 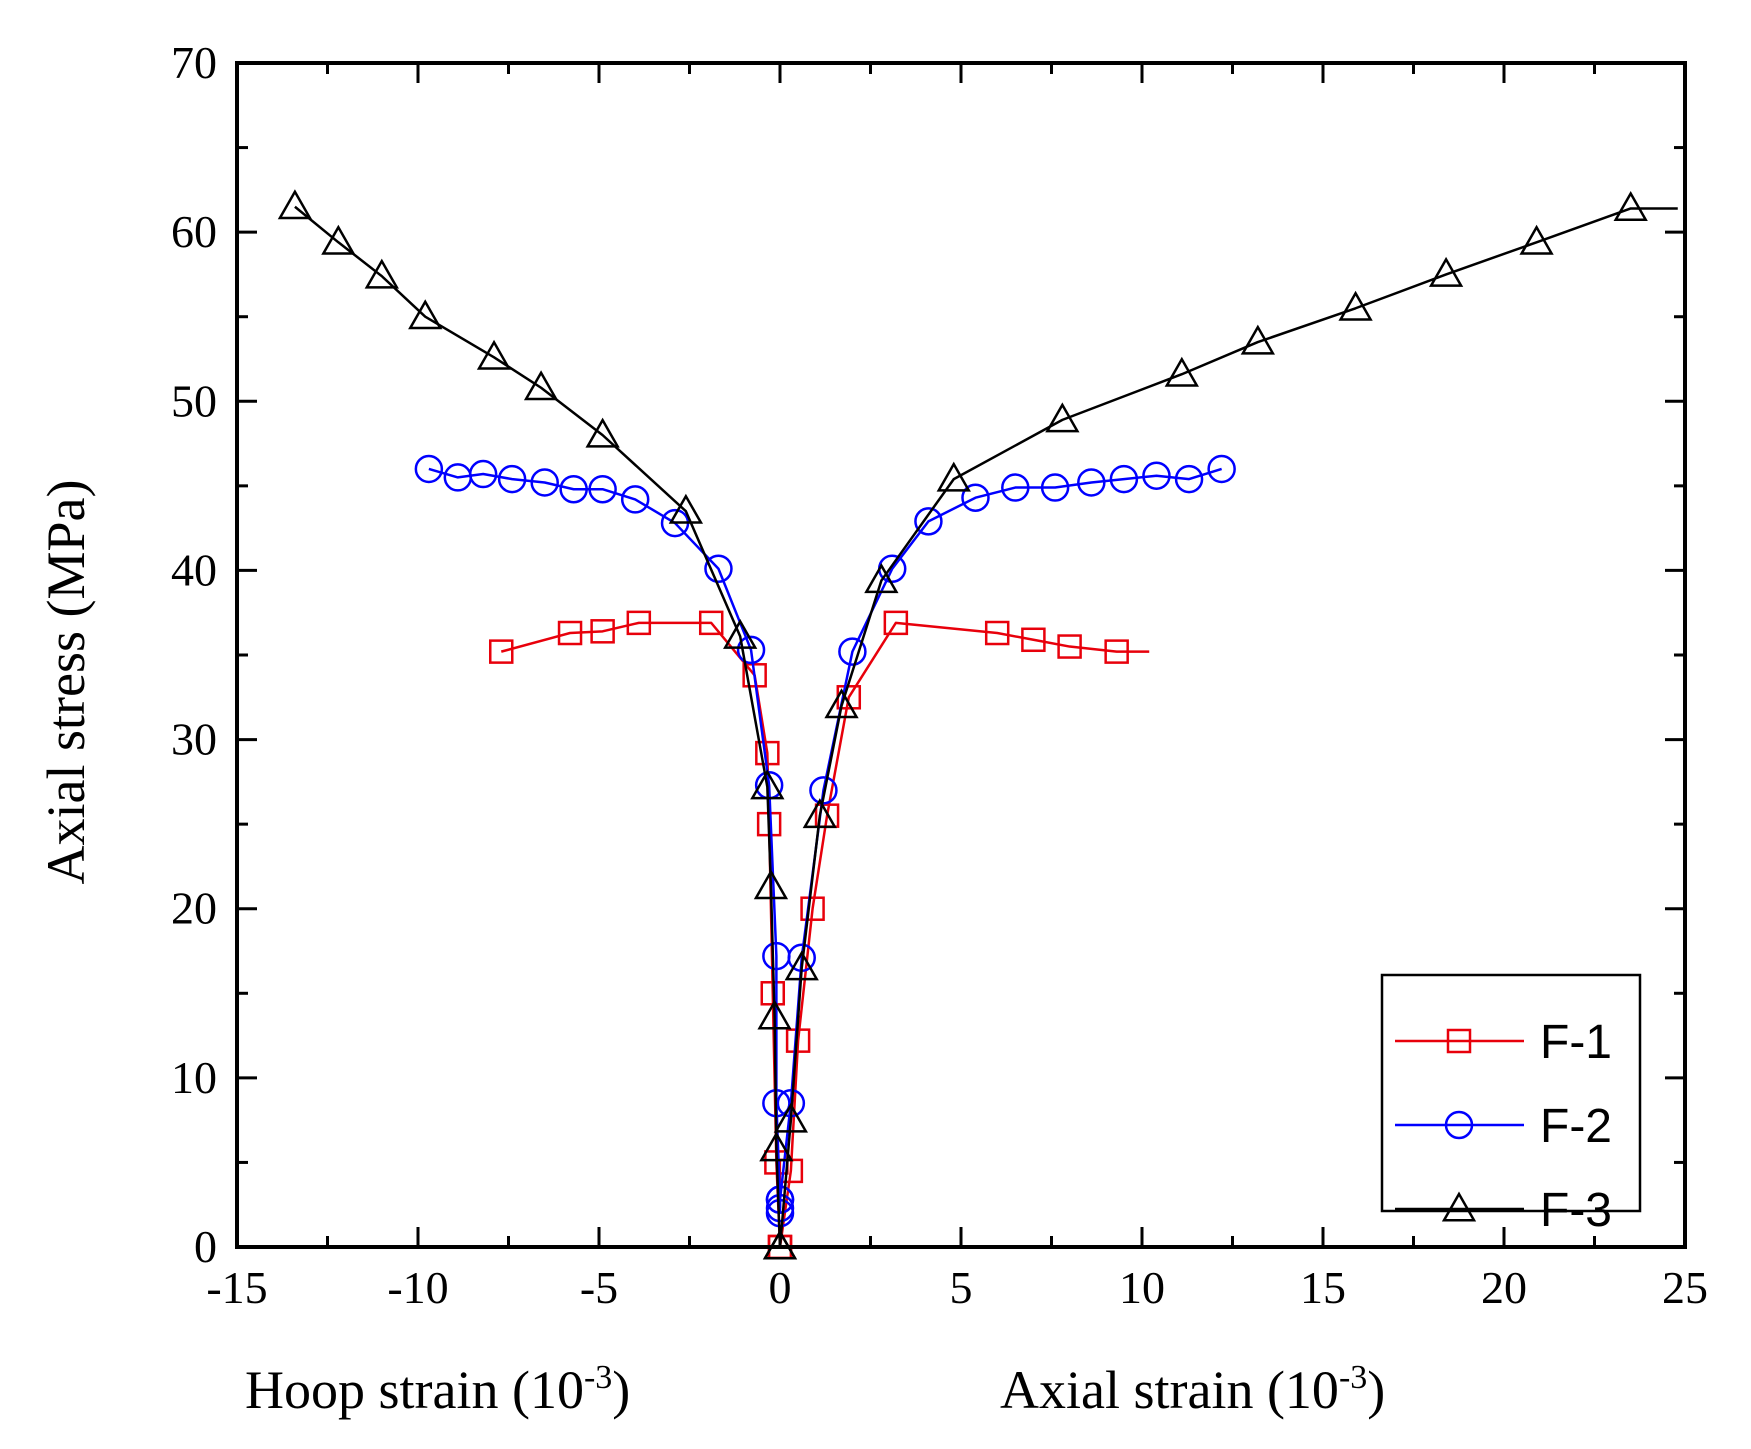 I want to click on x-tick-label: -5, so click(x=599, y=1287).